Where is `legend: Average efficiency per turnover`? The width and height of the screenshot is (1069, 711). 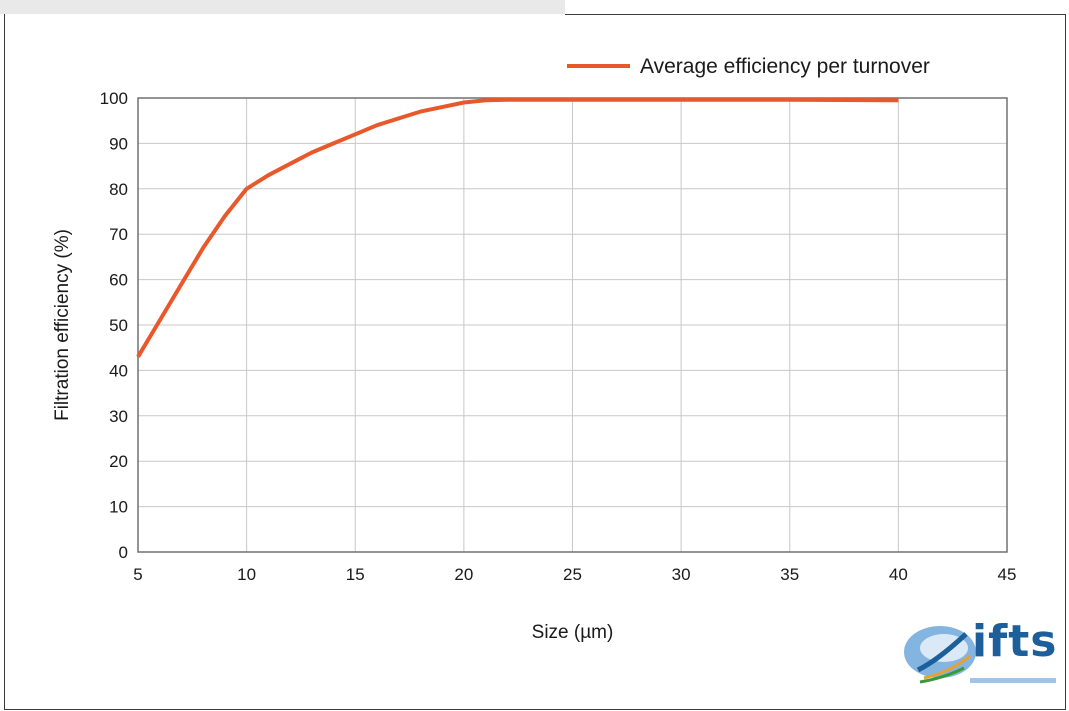
legend: Average efficiency per turnover is located at coordinates (748, 66).